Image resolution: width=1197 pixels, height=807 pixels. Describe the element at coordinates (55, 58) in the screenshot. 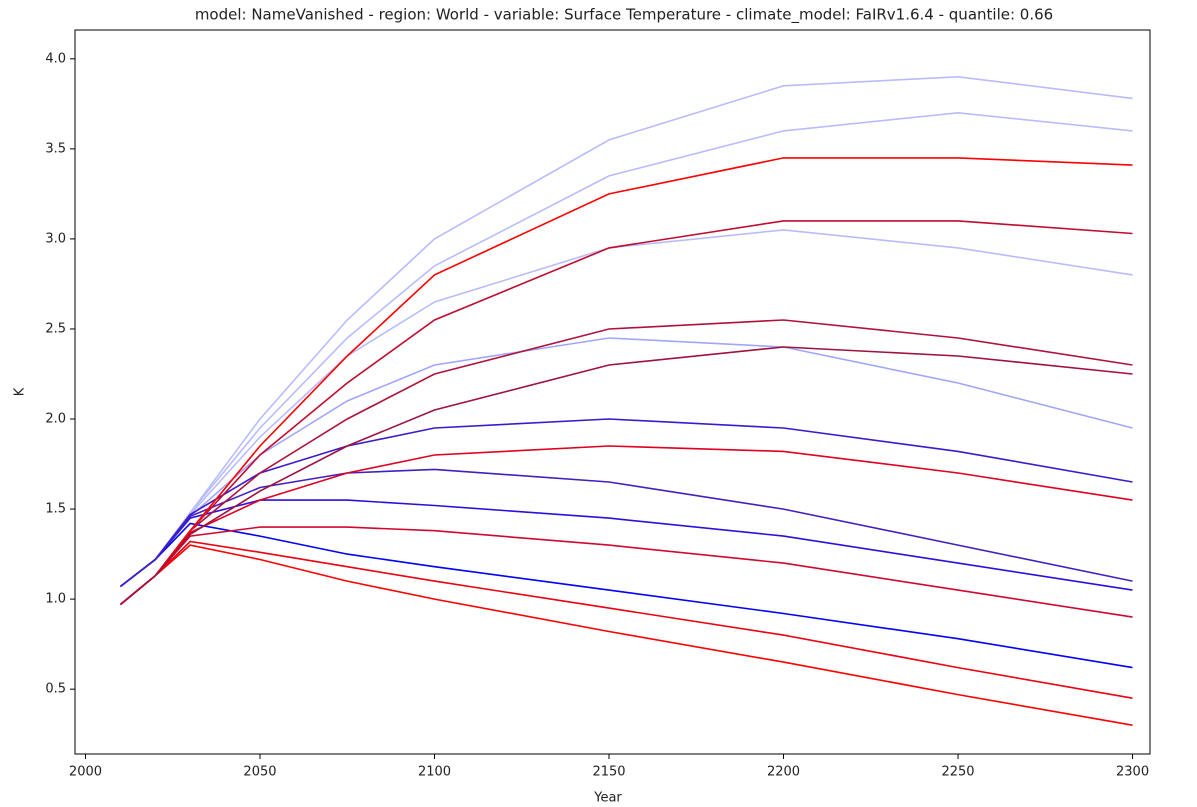

I see `y-tick-label: 4.0` at that location.